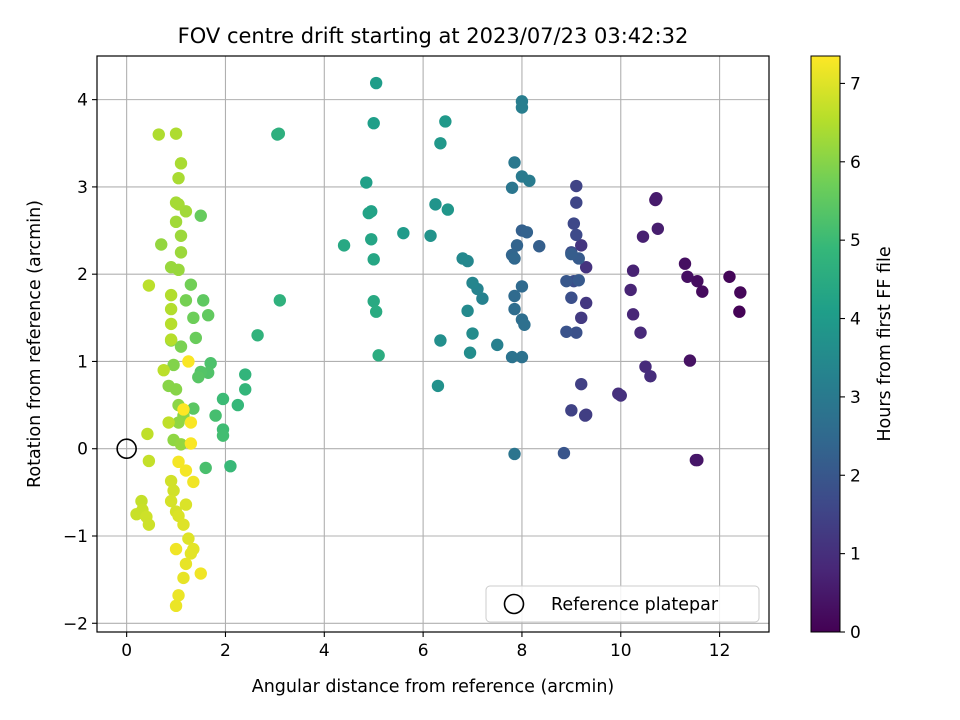 Image resolution: width=960 pixels, height=720 pixels. What do you see at coordinates (80, 362) in the screenshot?
I see `y-axis-ticks: −2 −1 0 1 2 3 4` at bounding box center [80, 362].